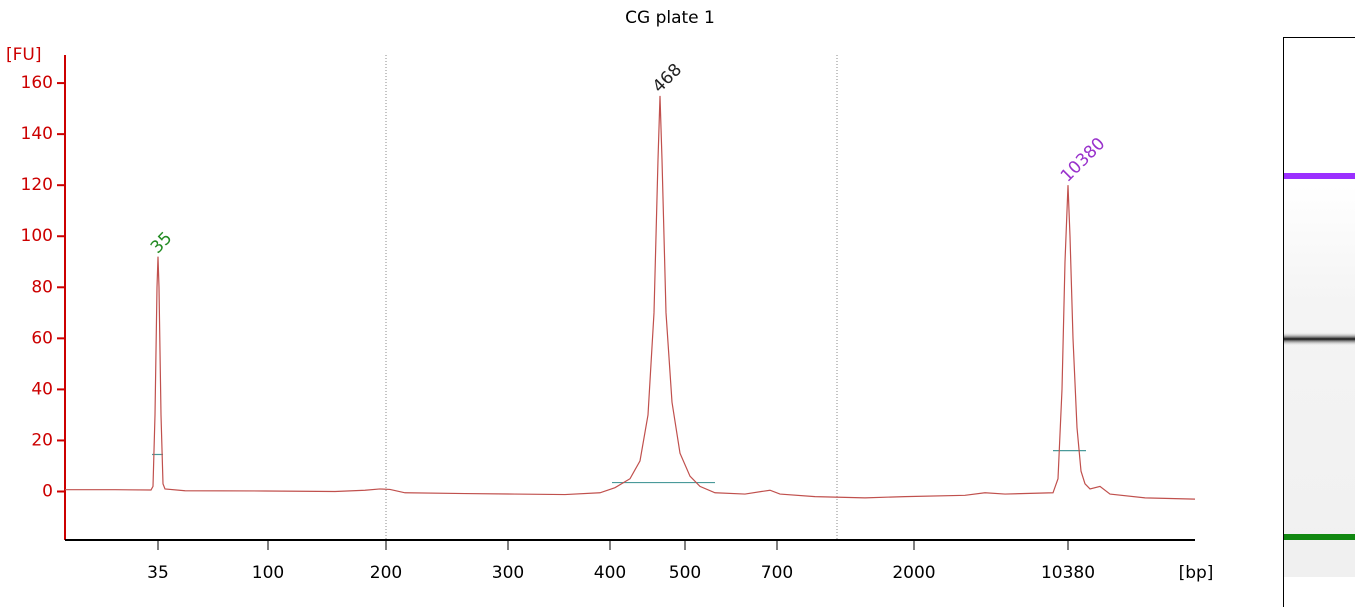 The height and width of the screenshot is (607, 1355). I want to click on y-tick-label: 120, so click(37, 185).